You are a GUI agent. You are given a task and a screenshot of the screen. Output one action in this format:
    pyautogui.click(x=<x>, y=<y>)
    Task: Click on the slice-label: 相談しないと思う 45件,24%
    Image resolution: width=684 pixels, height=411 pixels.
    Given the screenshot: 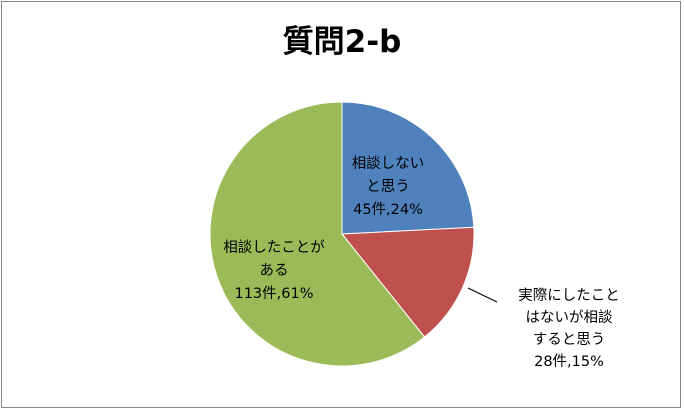 What is the action you would take?
    pyautogui.click(x=388, y=186)
    